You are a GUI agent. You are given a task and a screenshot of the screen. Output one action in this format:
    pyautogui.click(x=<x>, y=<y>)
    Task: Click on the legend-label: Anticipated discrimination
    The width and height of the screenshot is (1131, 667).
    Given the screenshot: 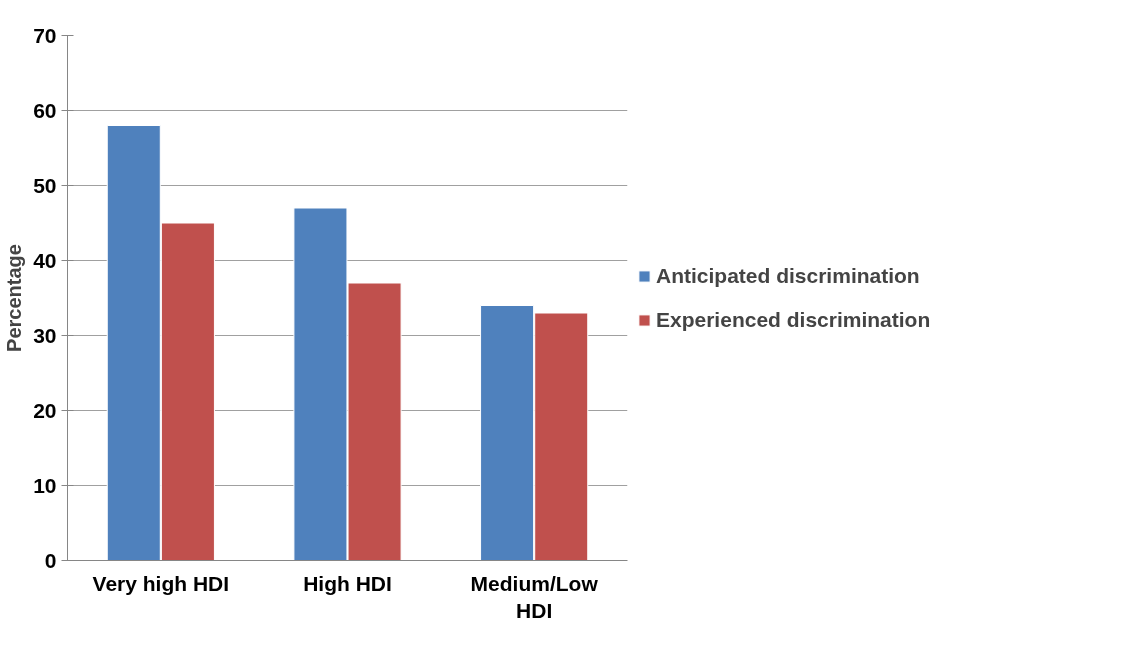 What is the action you would take?
    pyautogui.click(x=788, y=275)
    